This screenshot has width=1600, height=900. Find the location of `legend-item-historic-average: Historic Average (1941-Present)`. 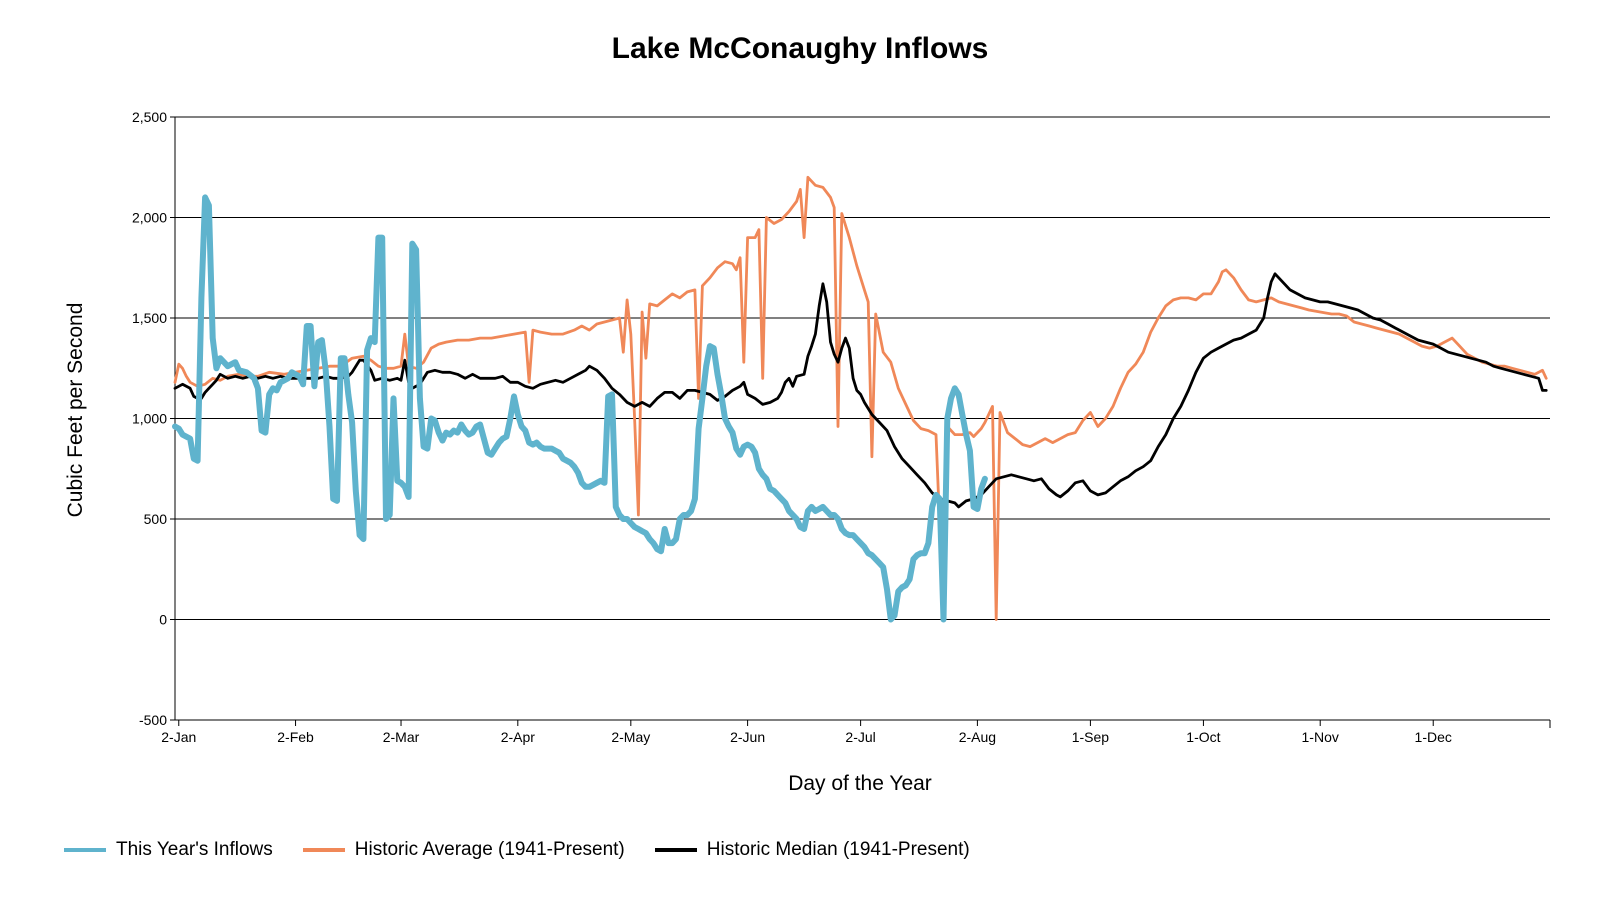

legend-item-historic-average: Historic Average (1941-Present) is located at coordinates (463, 850).